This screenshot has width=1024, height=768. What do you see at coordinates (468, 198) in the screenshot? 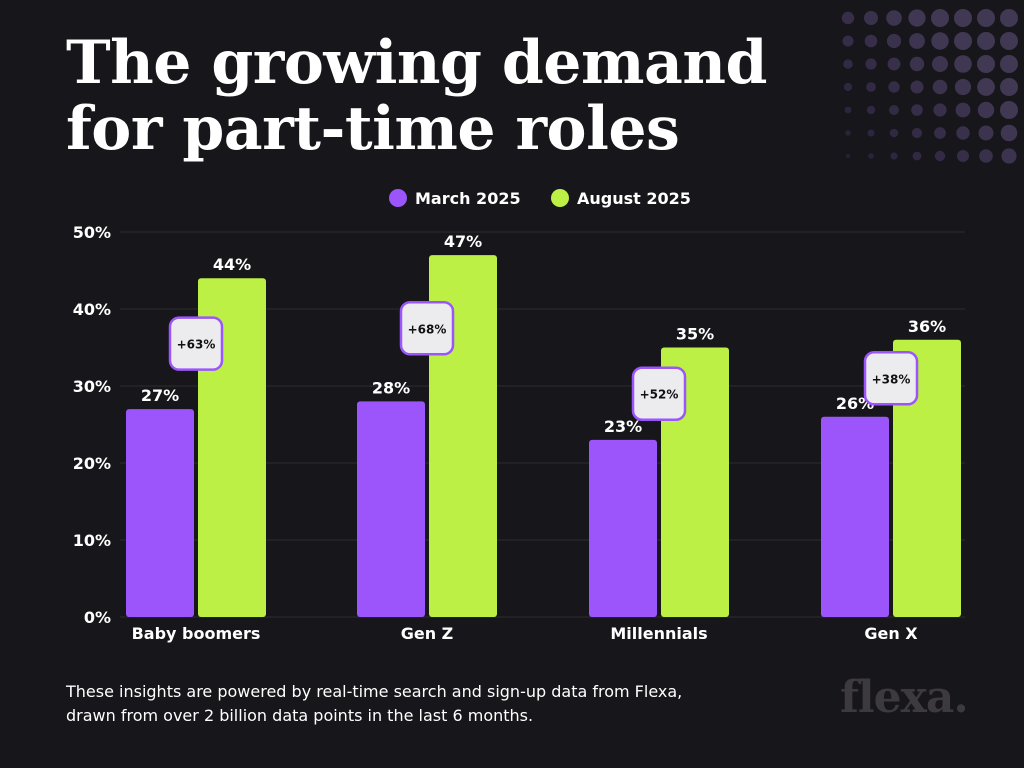
I see `legend-label: March 2025` at bounding box center [468, 198].